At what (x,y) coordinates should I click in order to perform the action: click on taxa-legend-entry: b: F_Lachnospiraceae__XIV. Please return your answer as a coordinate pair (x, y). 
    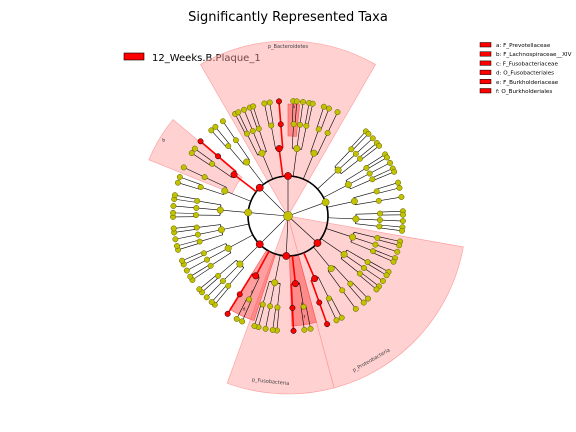
    Looking at the image, I should click on (534, 55).